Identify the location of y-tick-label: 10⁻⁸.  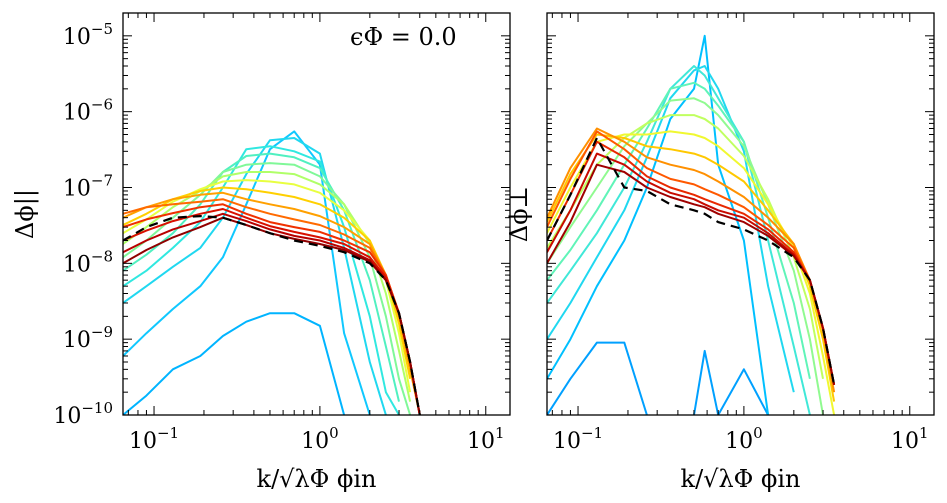
(88, 262).